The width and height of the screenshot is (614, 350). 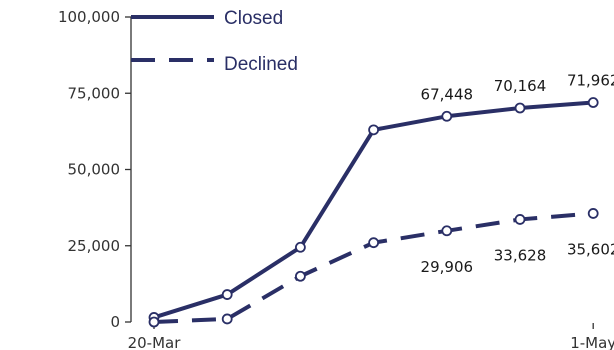 What do you see at coordinates (94, 93) in the screenshot?
I see `y-tick-label: 75,000` at bounding box center [94, 93].